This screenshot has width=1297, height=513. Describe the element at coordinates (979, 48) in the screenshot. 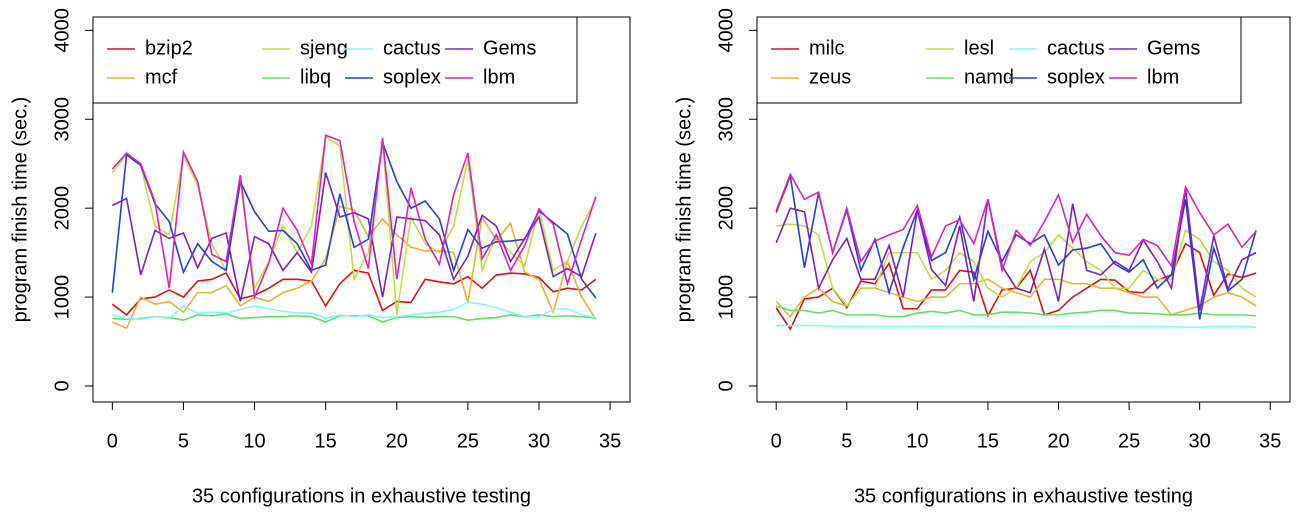

I see `legend-label: lesl` at that location.